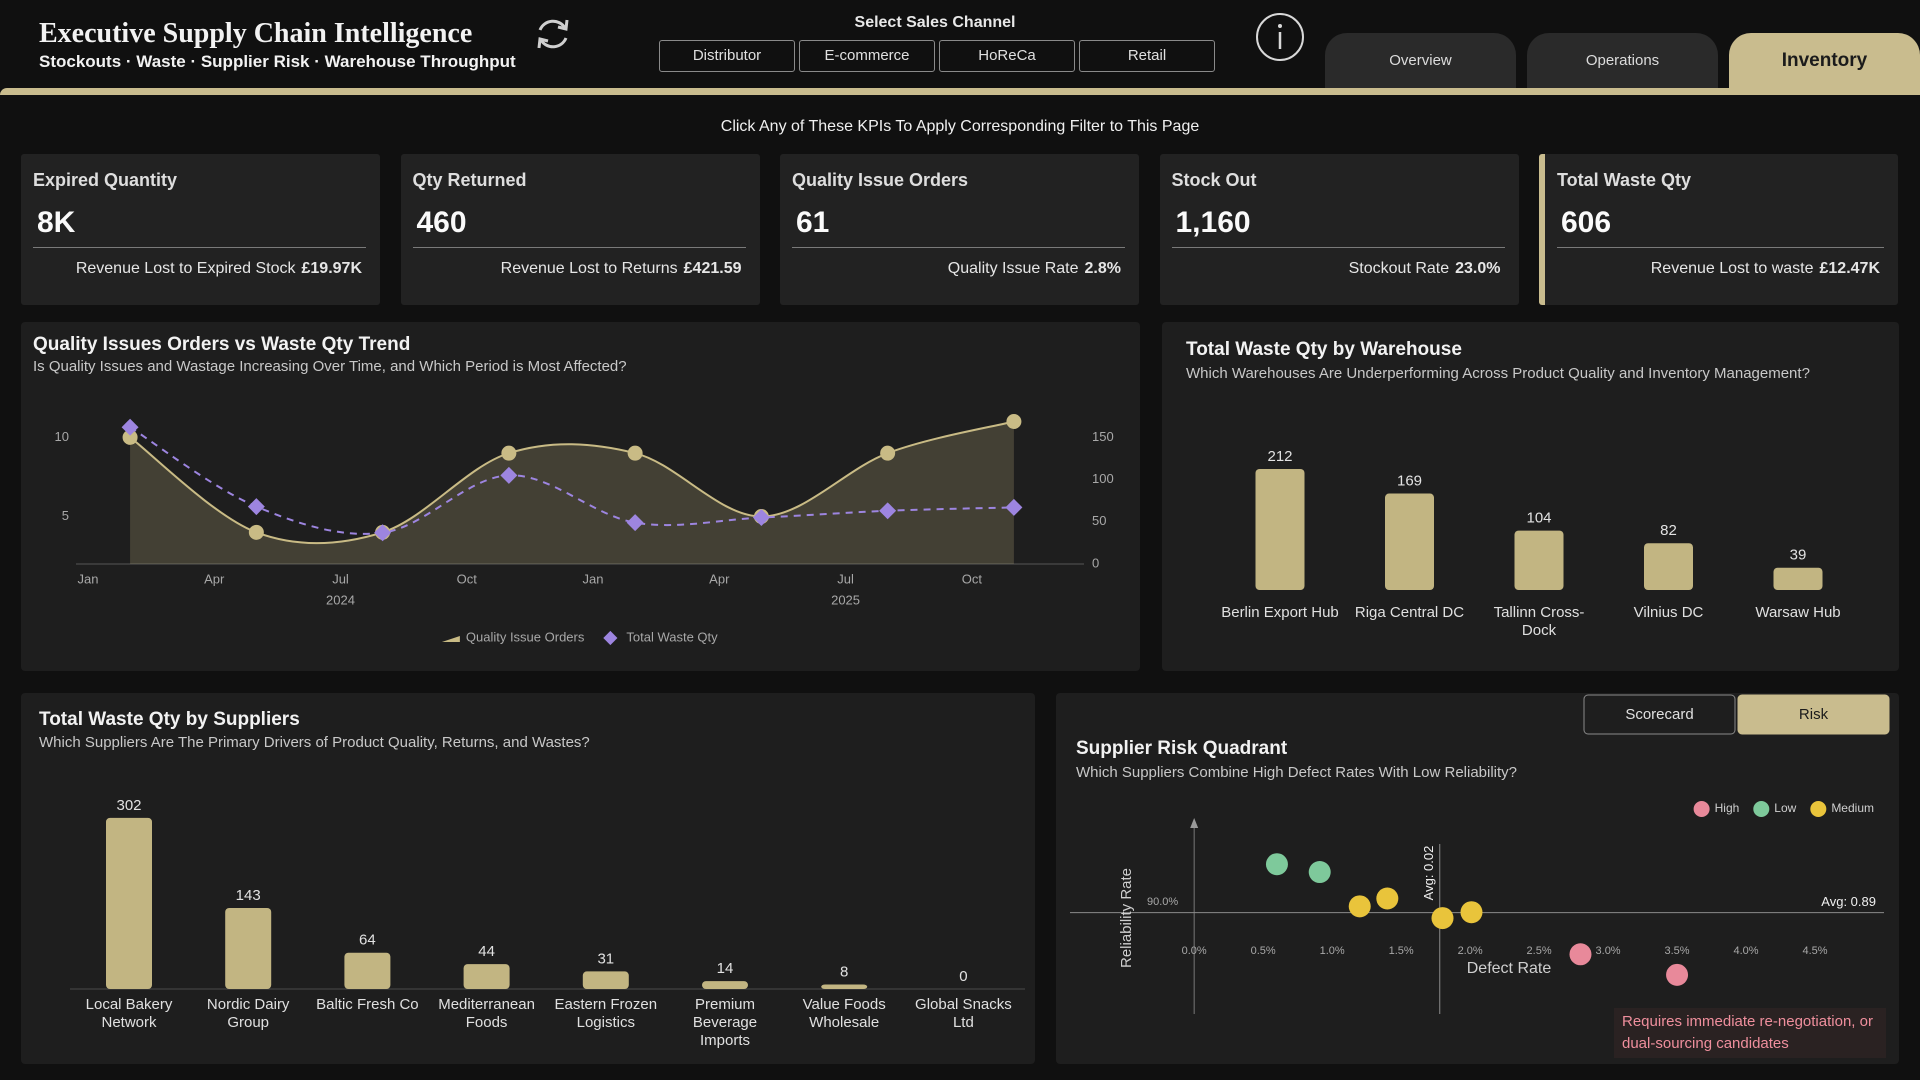  Describe the element at coordinates (1126, 918) in the screenshot. I see `y-axis-title: Reliability Rate` at that location.